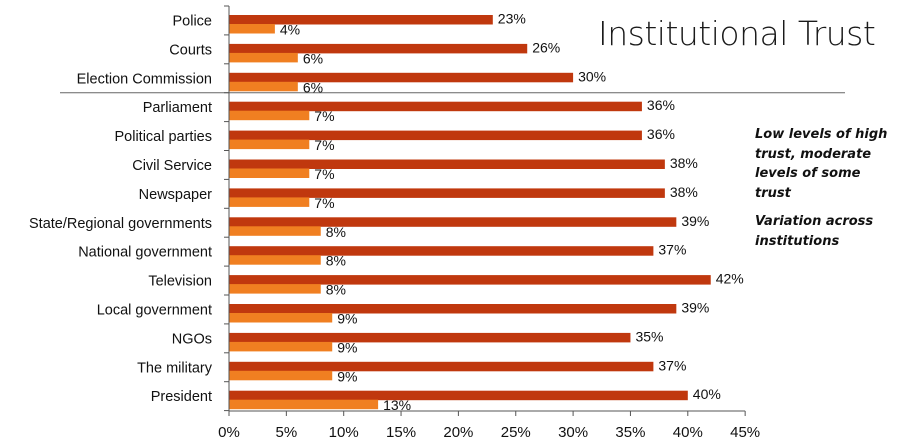 The height and width of the screenshot is (447, 900). I want to click on x-tick-label: 25%, so click(516, 432).